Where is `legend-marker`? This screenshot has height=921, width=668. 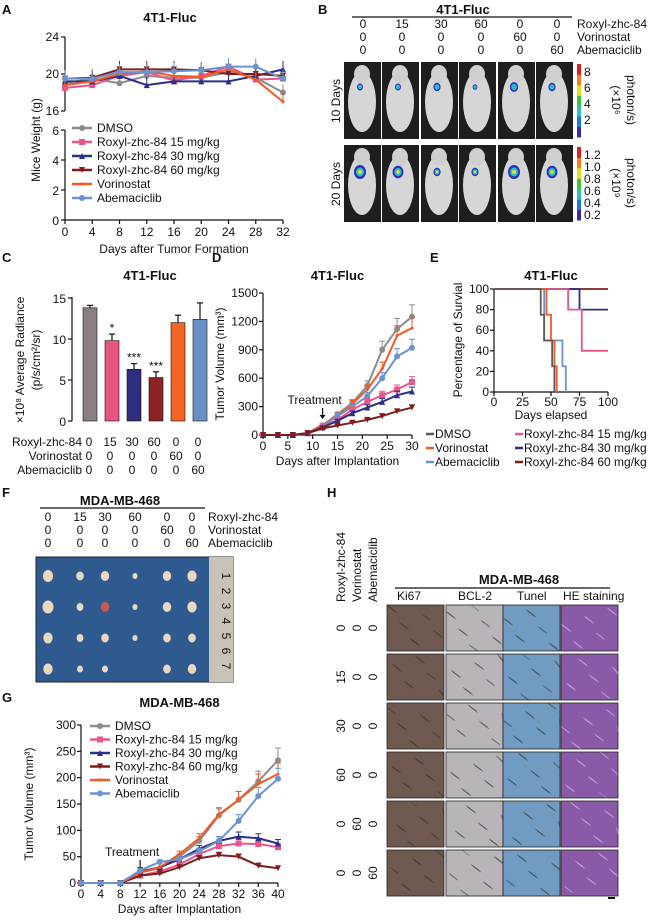 legend-marker is located at coordinates (100, 726).